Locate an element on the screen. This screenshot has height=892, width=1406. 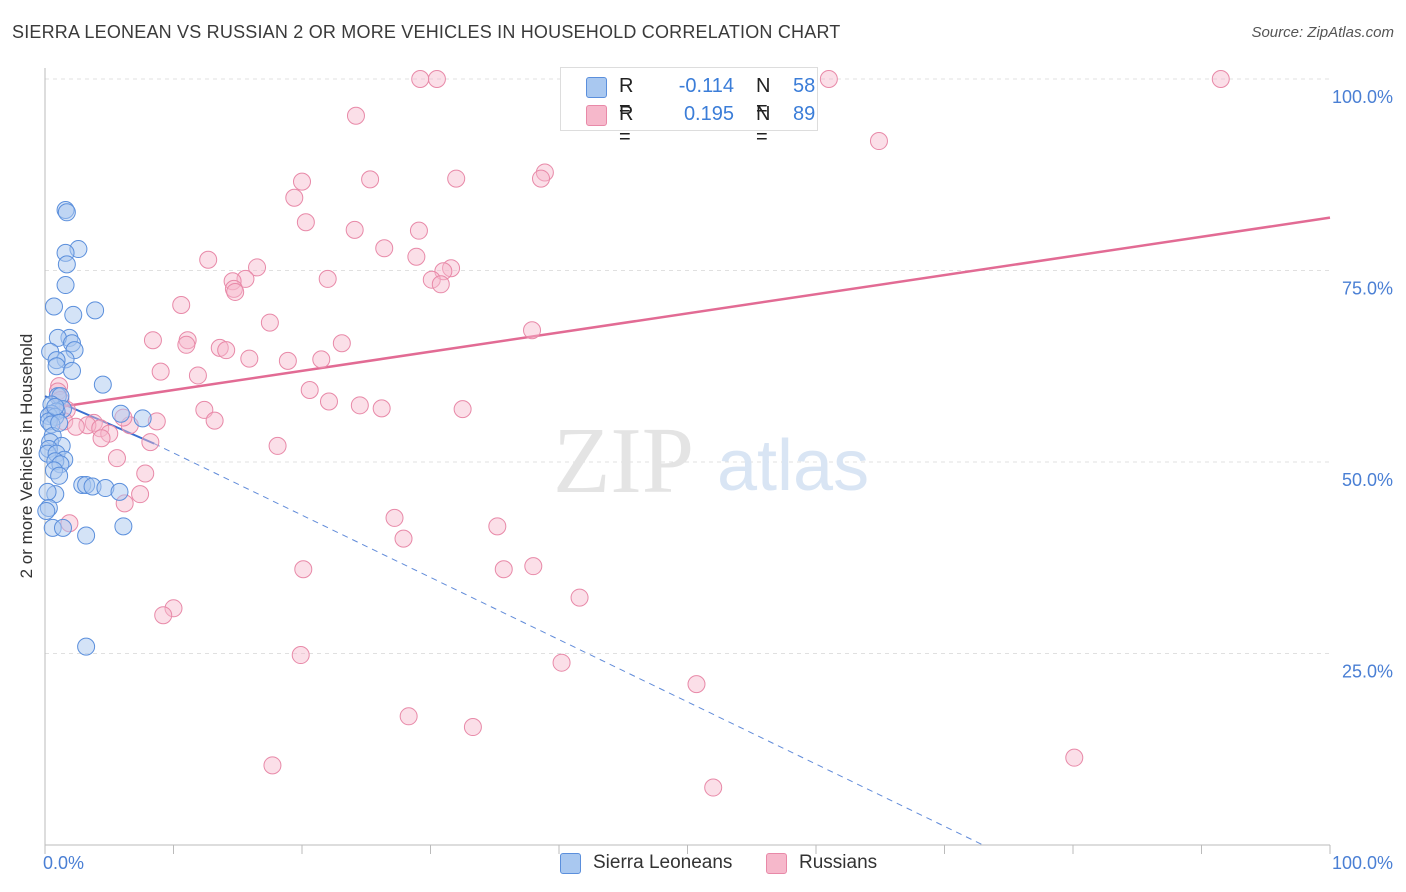
watermark-atlas: atlas is located at coordinates (793, 466).